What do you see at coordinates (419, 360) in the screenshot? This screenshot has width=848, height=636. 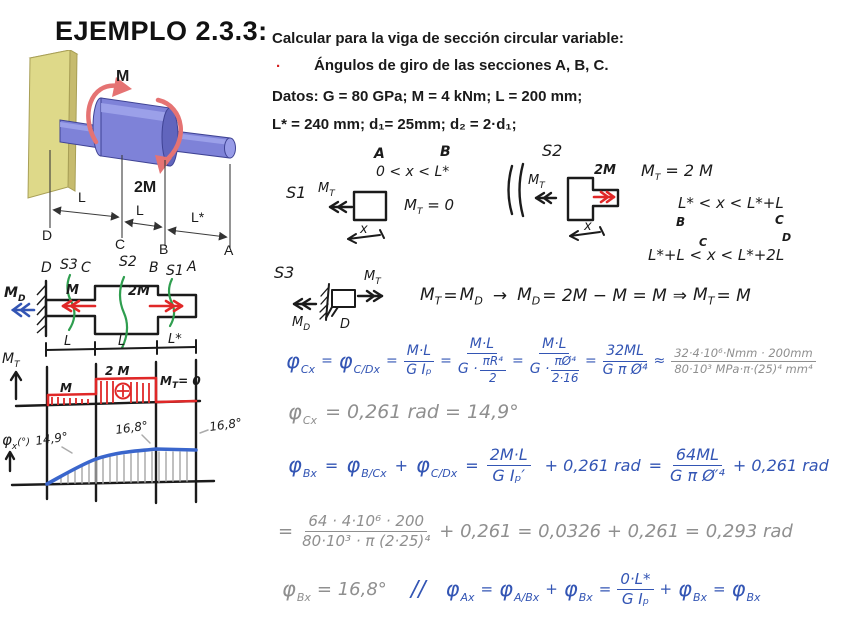 I see `fraction-ml-gip: M·L G Iₚ` at bounding box center [419, 360].